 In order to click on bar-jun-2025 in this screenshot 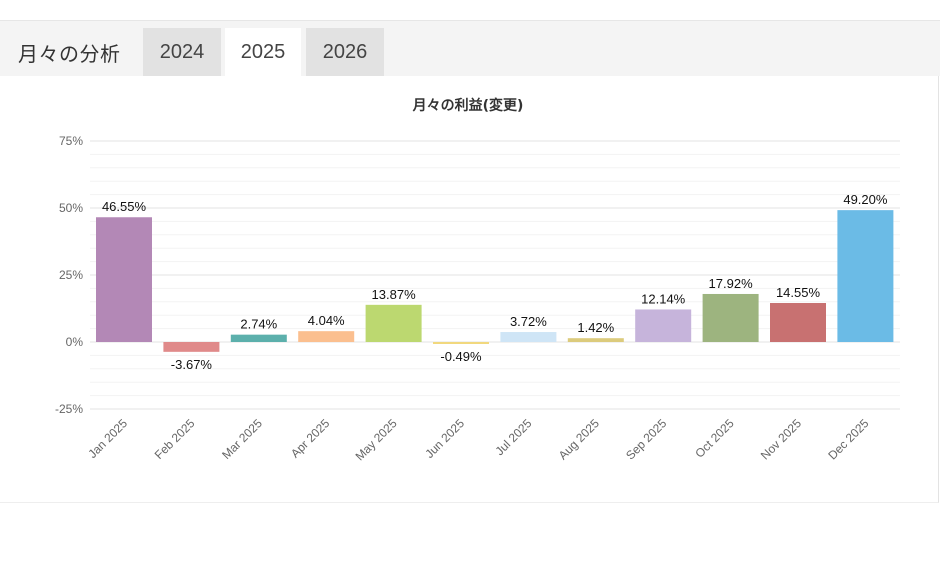, I will do `click(461, 343)`.